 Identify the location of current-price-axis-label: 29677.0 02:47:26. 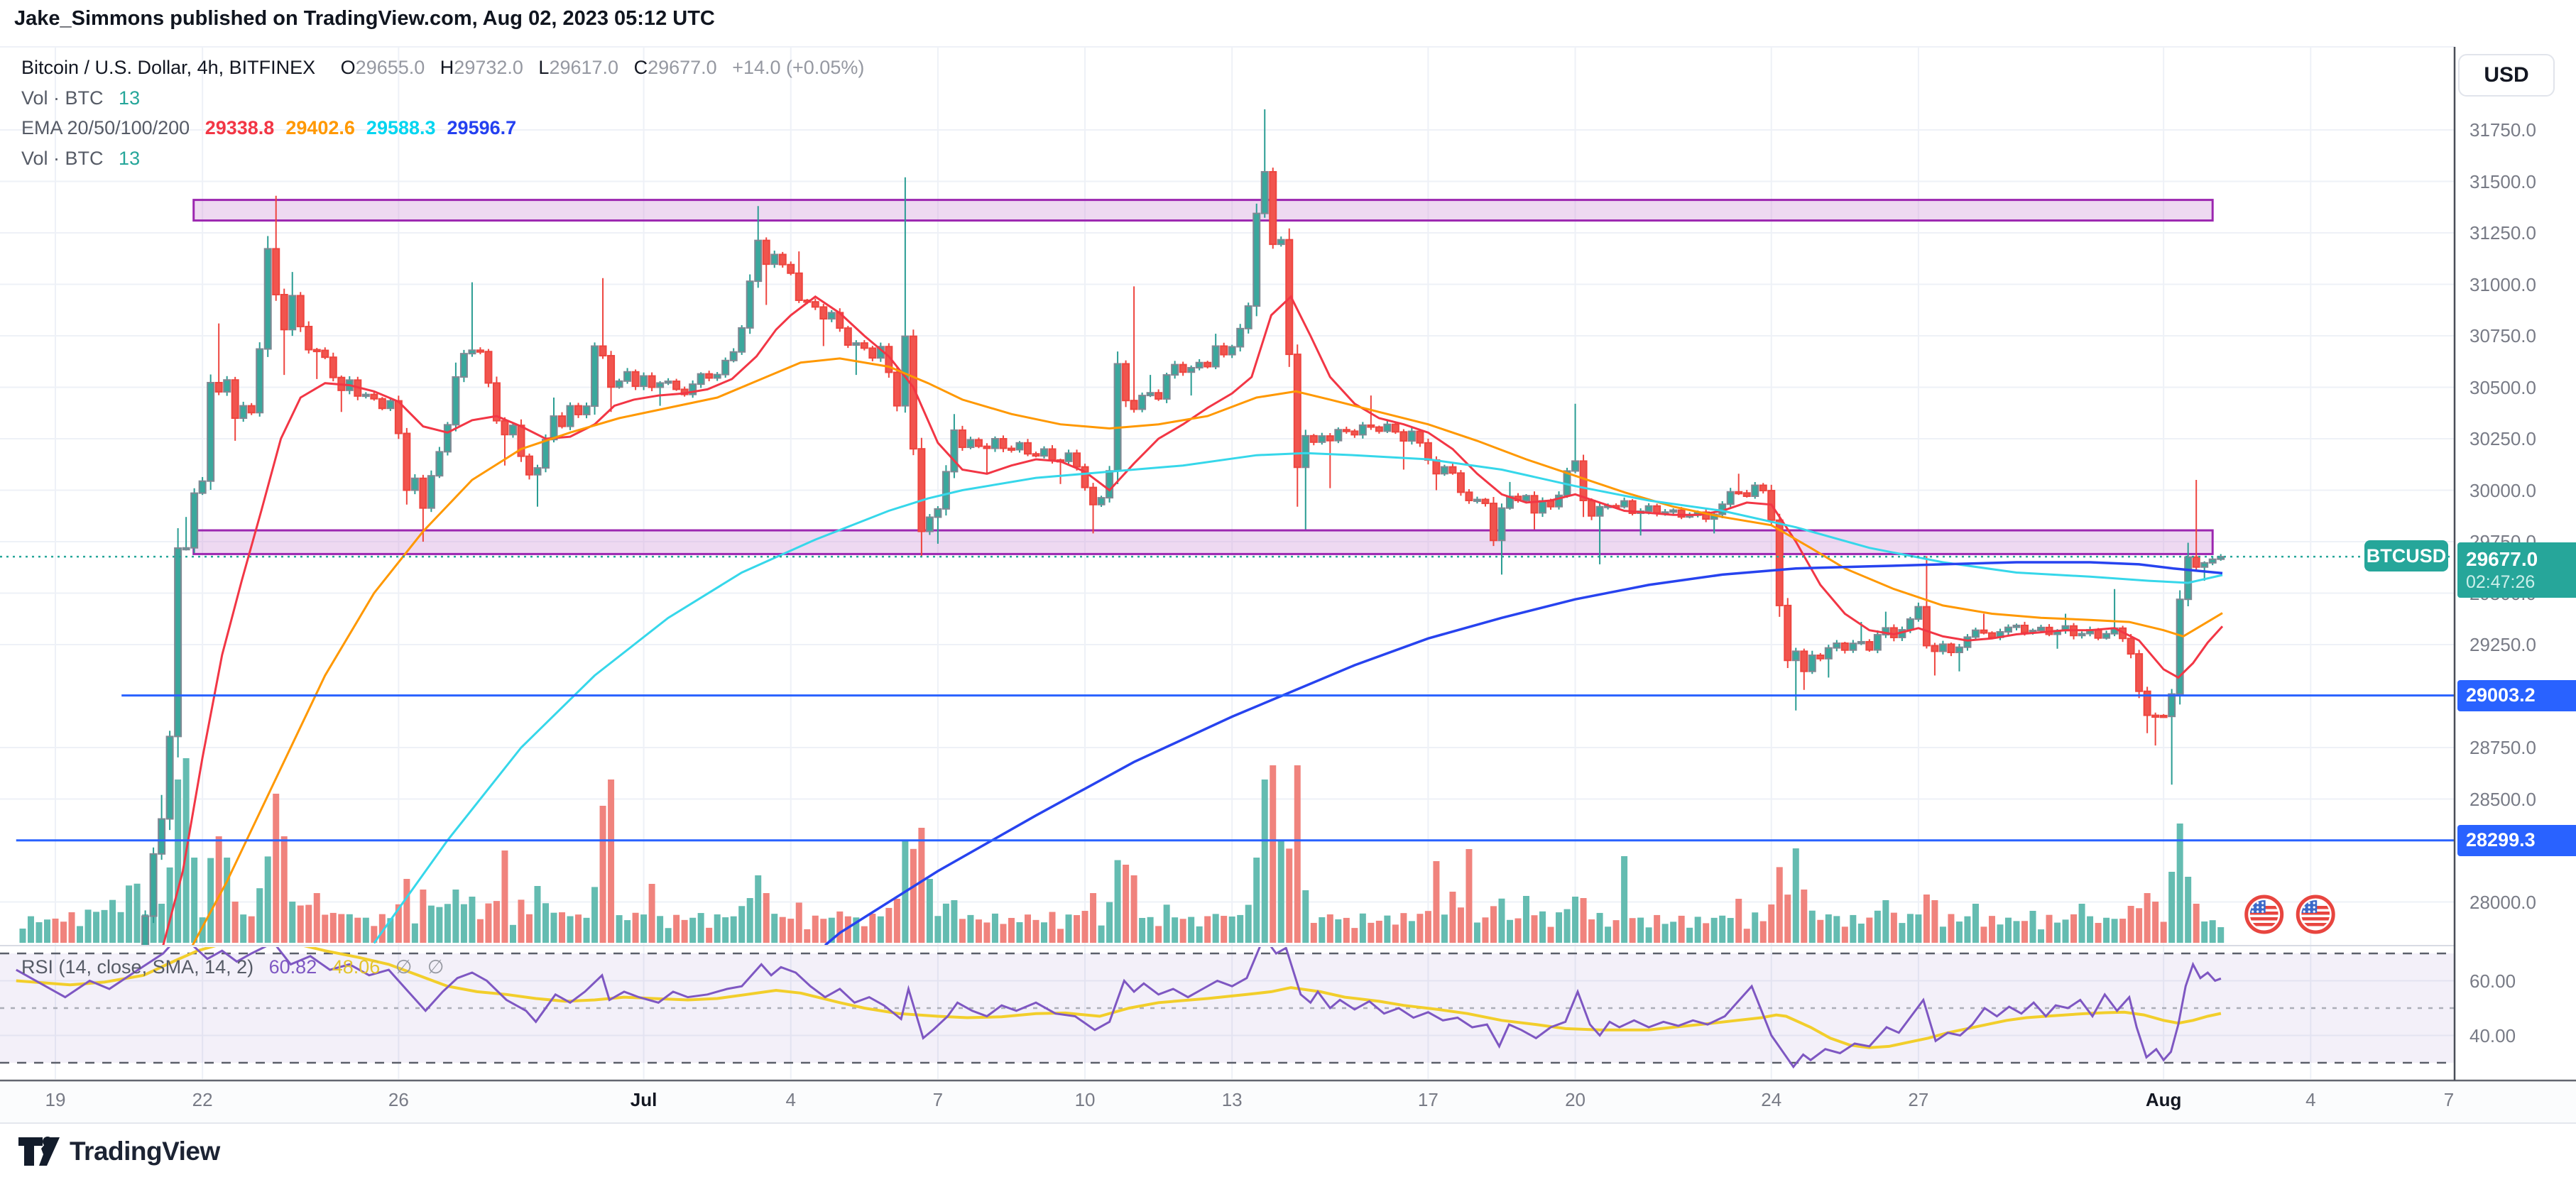
(2516, 570).